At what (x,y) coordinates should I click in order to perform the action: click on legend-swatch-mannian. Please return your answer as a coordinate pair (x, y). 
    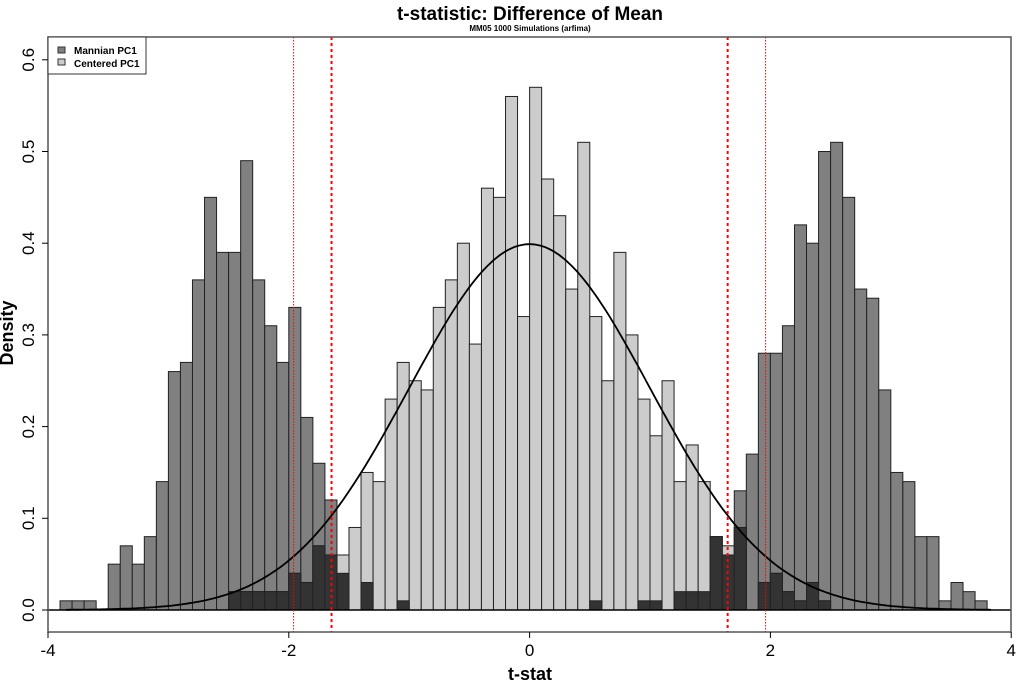
    Looking at the image, I should click on (61, 50).